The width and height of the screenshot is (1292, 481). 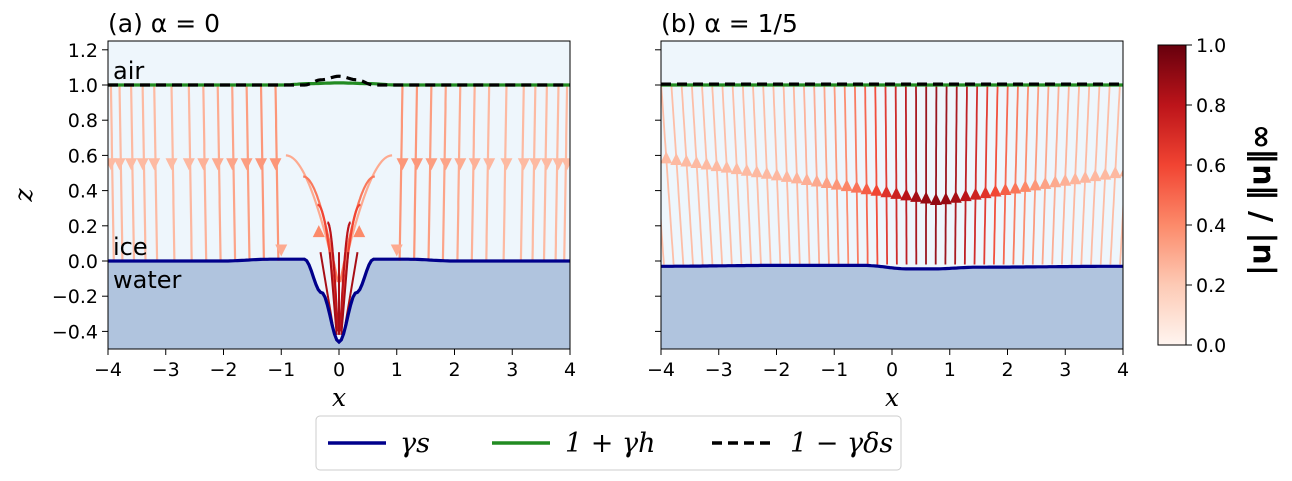 What do you see at coordinates (281, 370) in the screenshot?
I see `panel-a-xtick-label: −1` at bounding box center [281, 370].